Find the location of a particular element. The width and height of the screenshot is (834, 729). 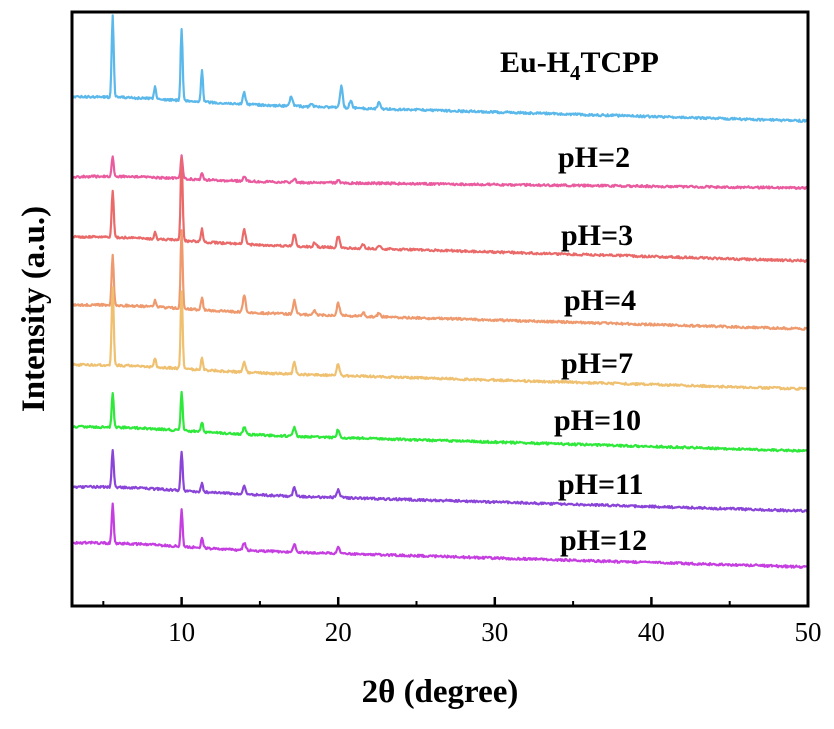

x-axis-ticks: 10 20 30 40 50 is located at coordinates (462, 622).